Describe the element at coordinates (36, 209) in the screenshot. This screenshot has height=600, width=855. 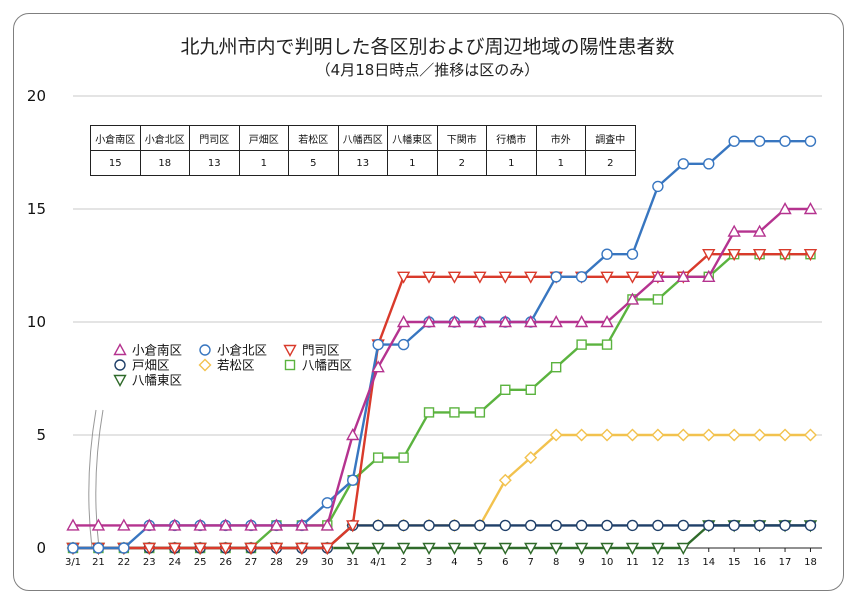
I see `y-tick-label: 15` at that location.